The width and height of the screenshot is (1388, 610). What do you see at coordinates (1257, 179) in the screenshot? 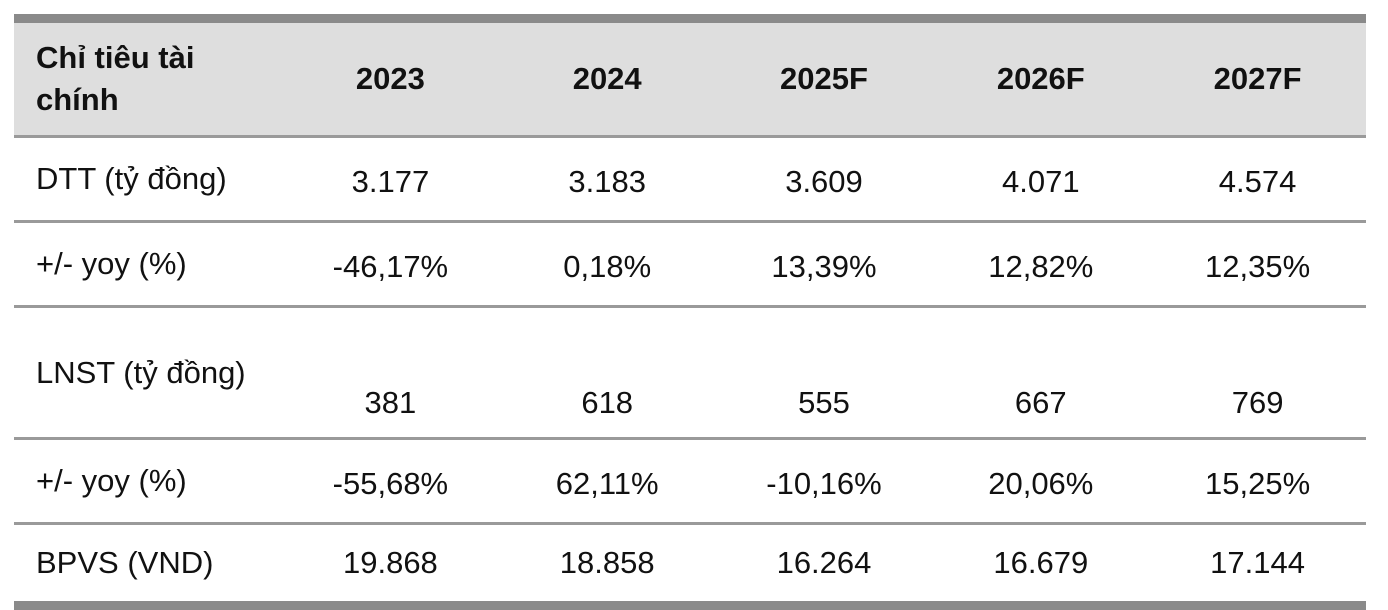
I see `table-cell: 4.574` at bounding box center [1257, 179].